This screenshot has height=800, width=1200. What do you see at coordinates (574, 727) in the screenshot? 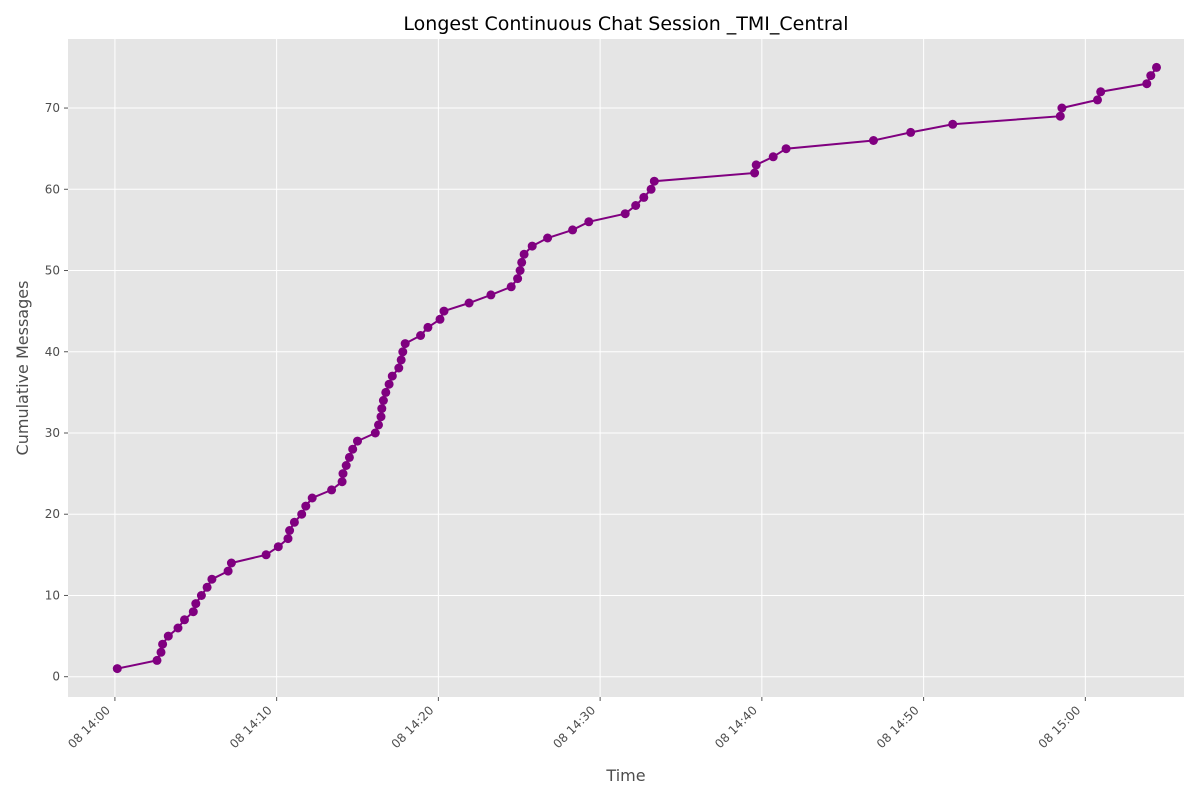
I see `x-tick-label: 08 14:30` at bounding box center [574, 727].